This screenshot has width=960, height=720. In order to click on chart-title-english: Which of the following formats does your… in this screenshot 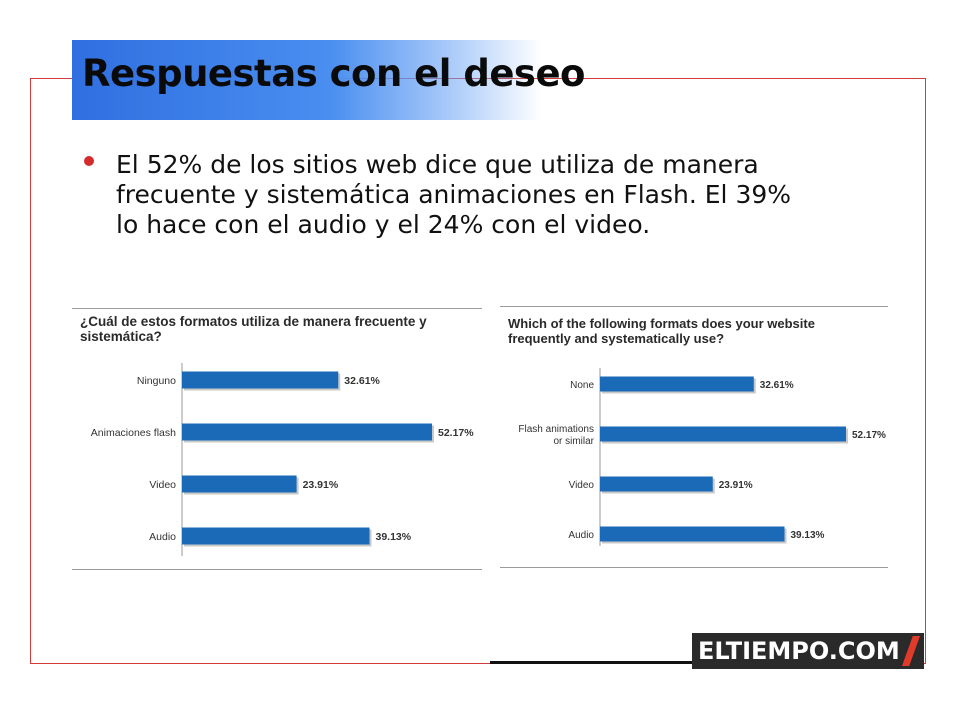, I will do `click(661, 331)`.